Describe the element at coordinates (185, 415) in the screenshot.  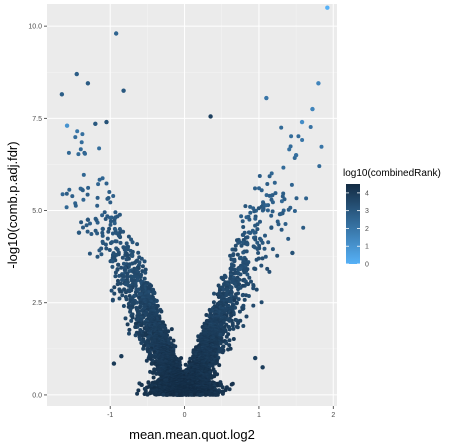
I see `x-tick-label: 0` at that location.